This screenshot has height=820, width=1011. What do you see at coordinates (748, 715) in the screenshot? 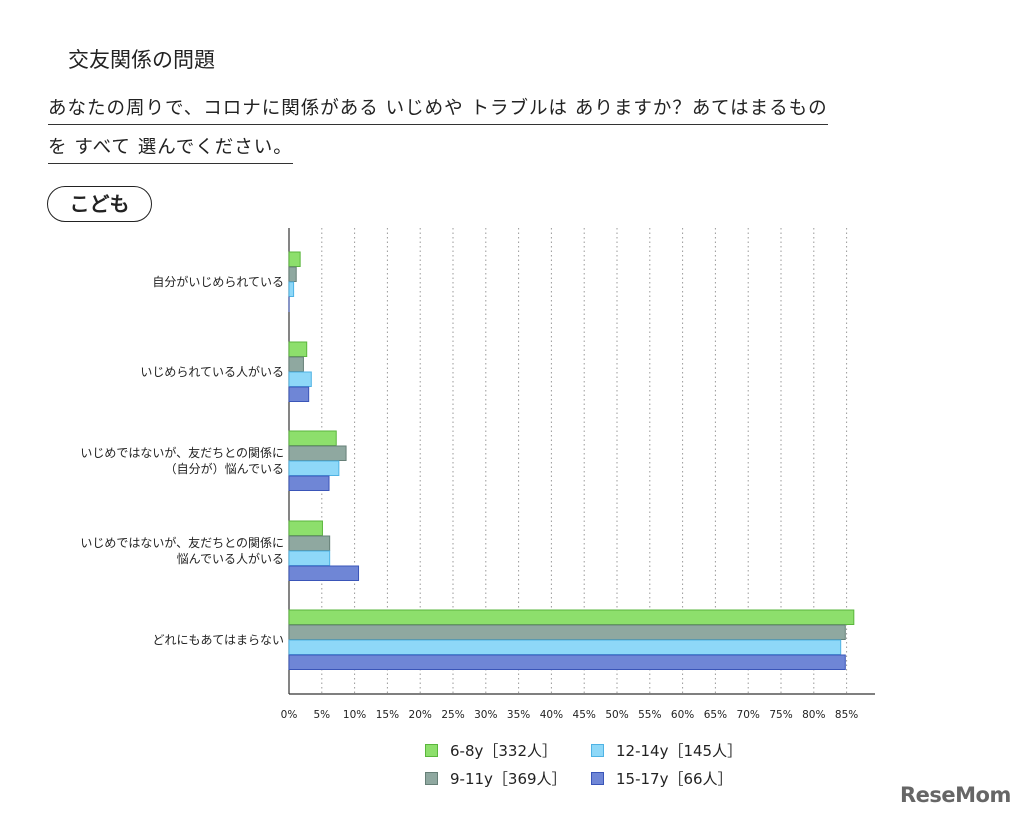
I see `x-tick-label: 70%` at bounding box center [748, 715].